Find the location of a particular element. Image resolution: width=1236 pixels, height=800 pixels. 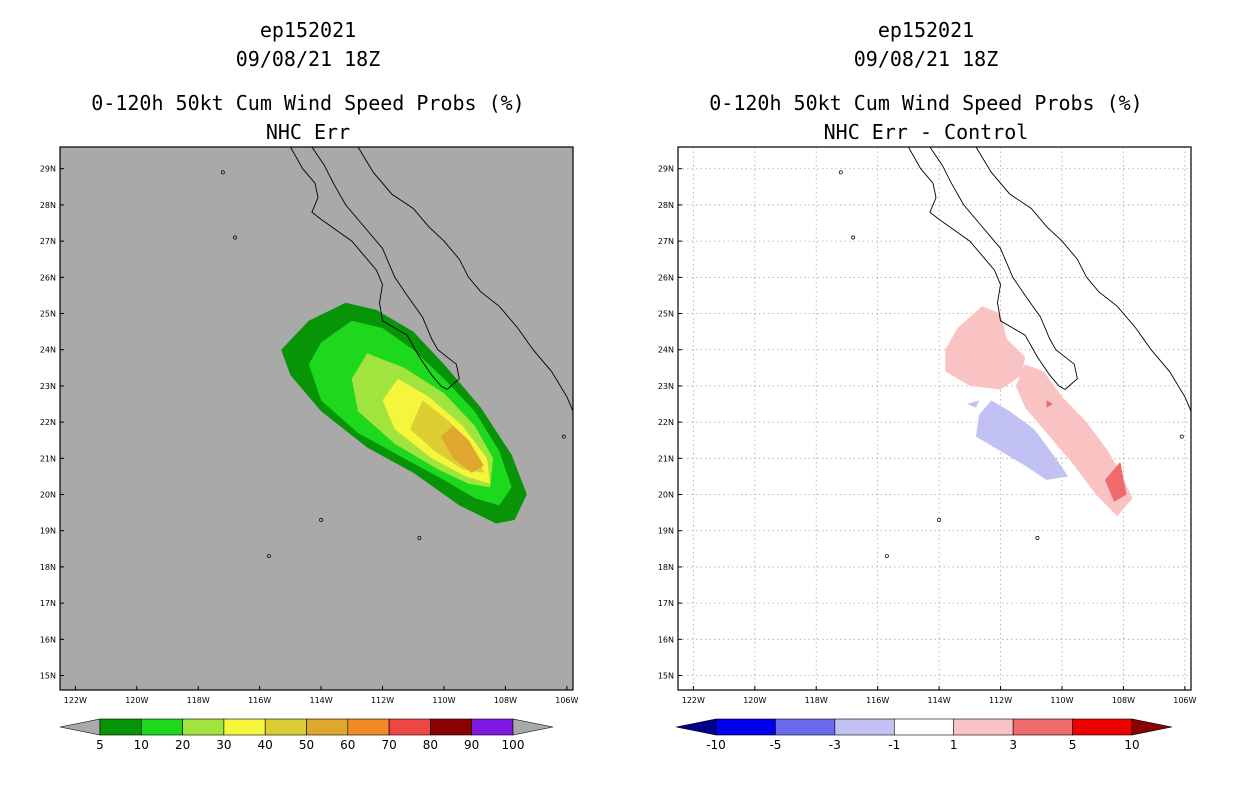

storm-id-right: ep152021 is located at coordinates (926, 30).